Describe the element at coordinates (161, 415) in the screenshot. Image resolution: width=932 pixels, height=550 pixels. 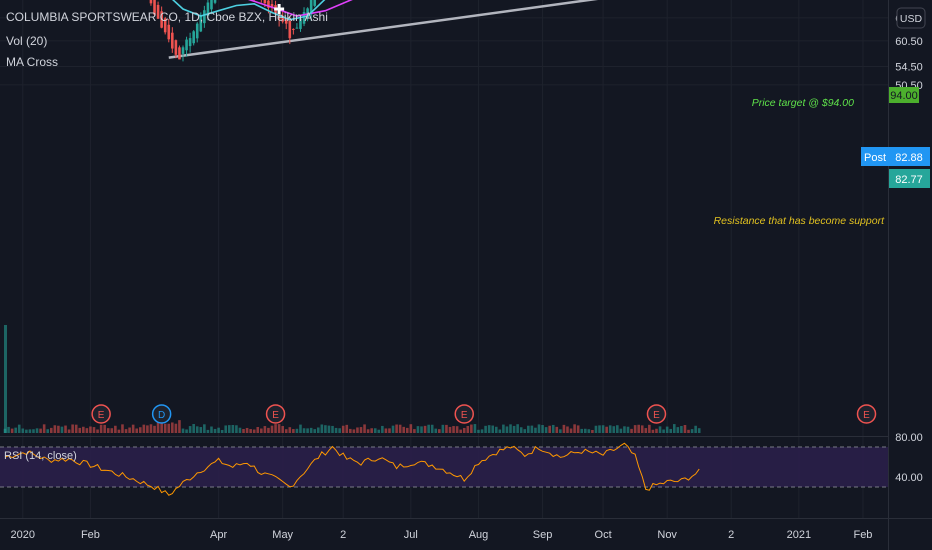
I see `dividend-marker-label: D` at that location.